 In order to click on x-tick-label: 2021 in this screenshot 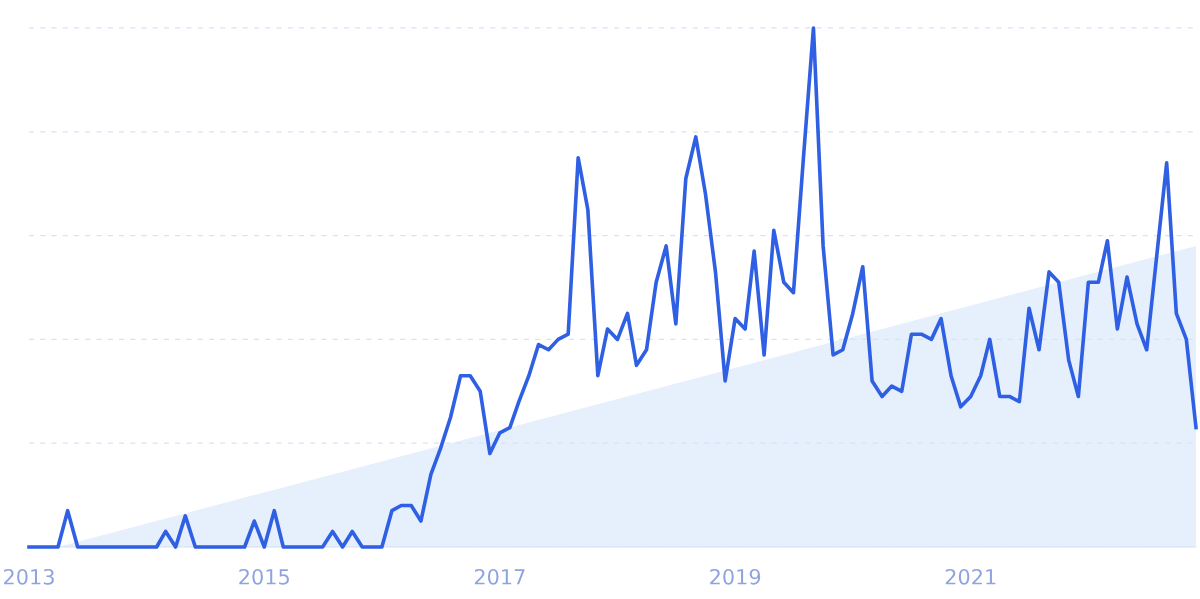, I will do `click(970, 576)`.